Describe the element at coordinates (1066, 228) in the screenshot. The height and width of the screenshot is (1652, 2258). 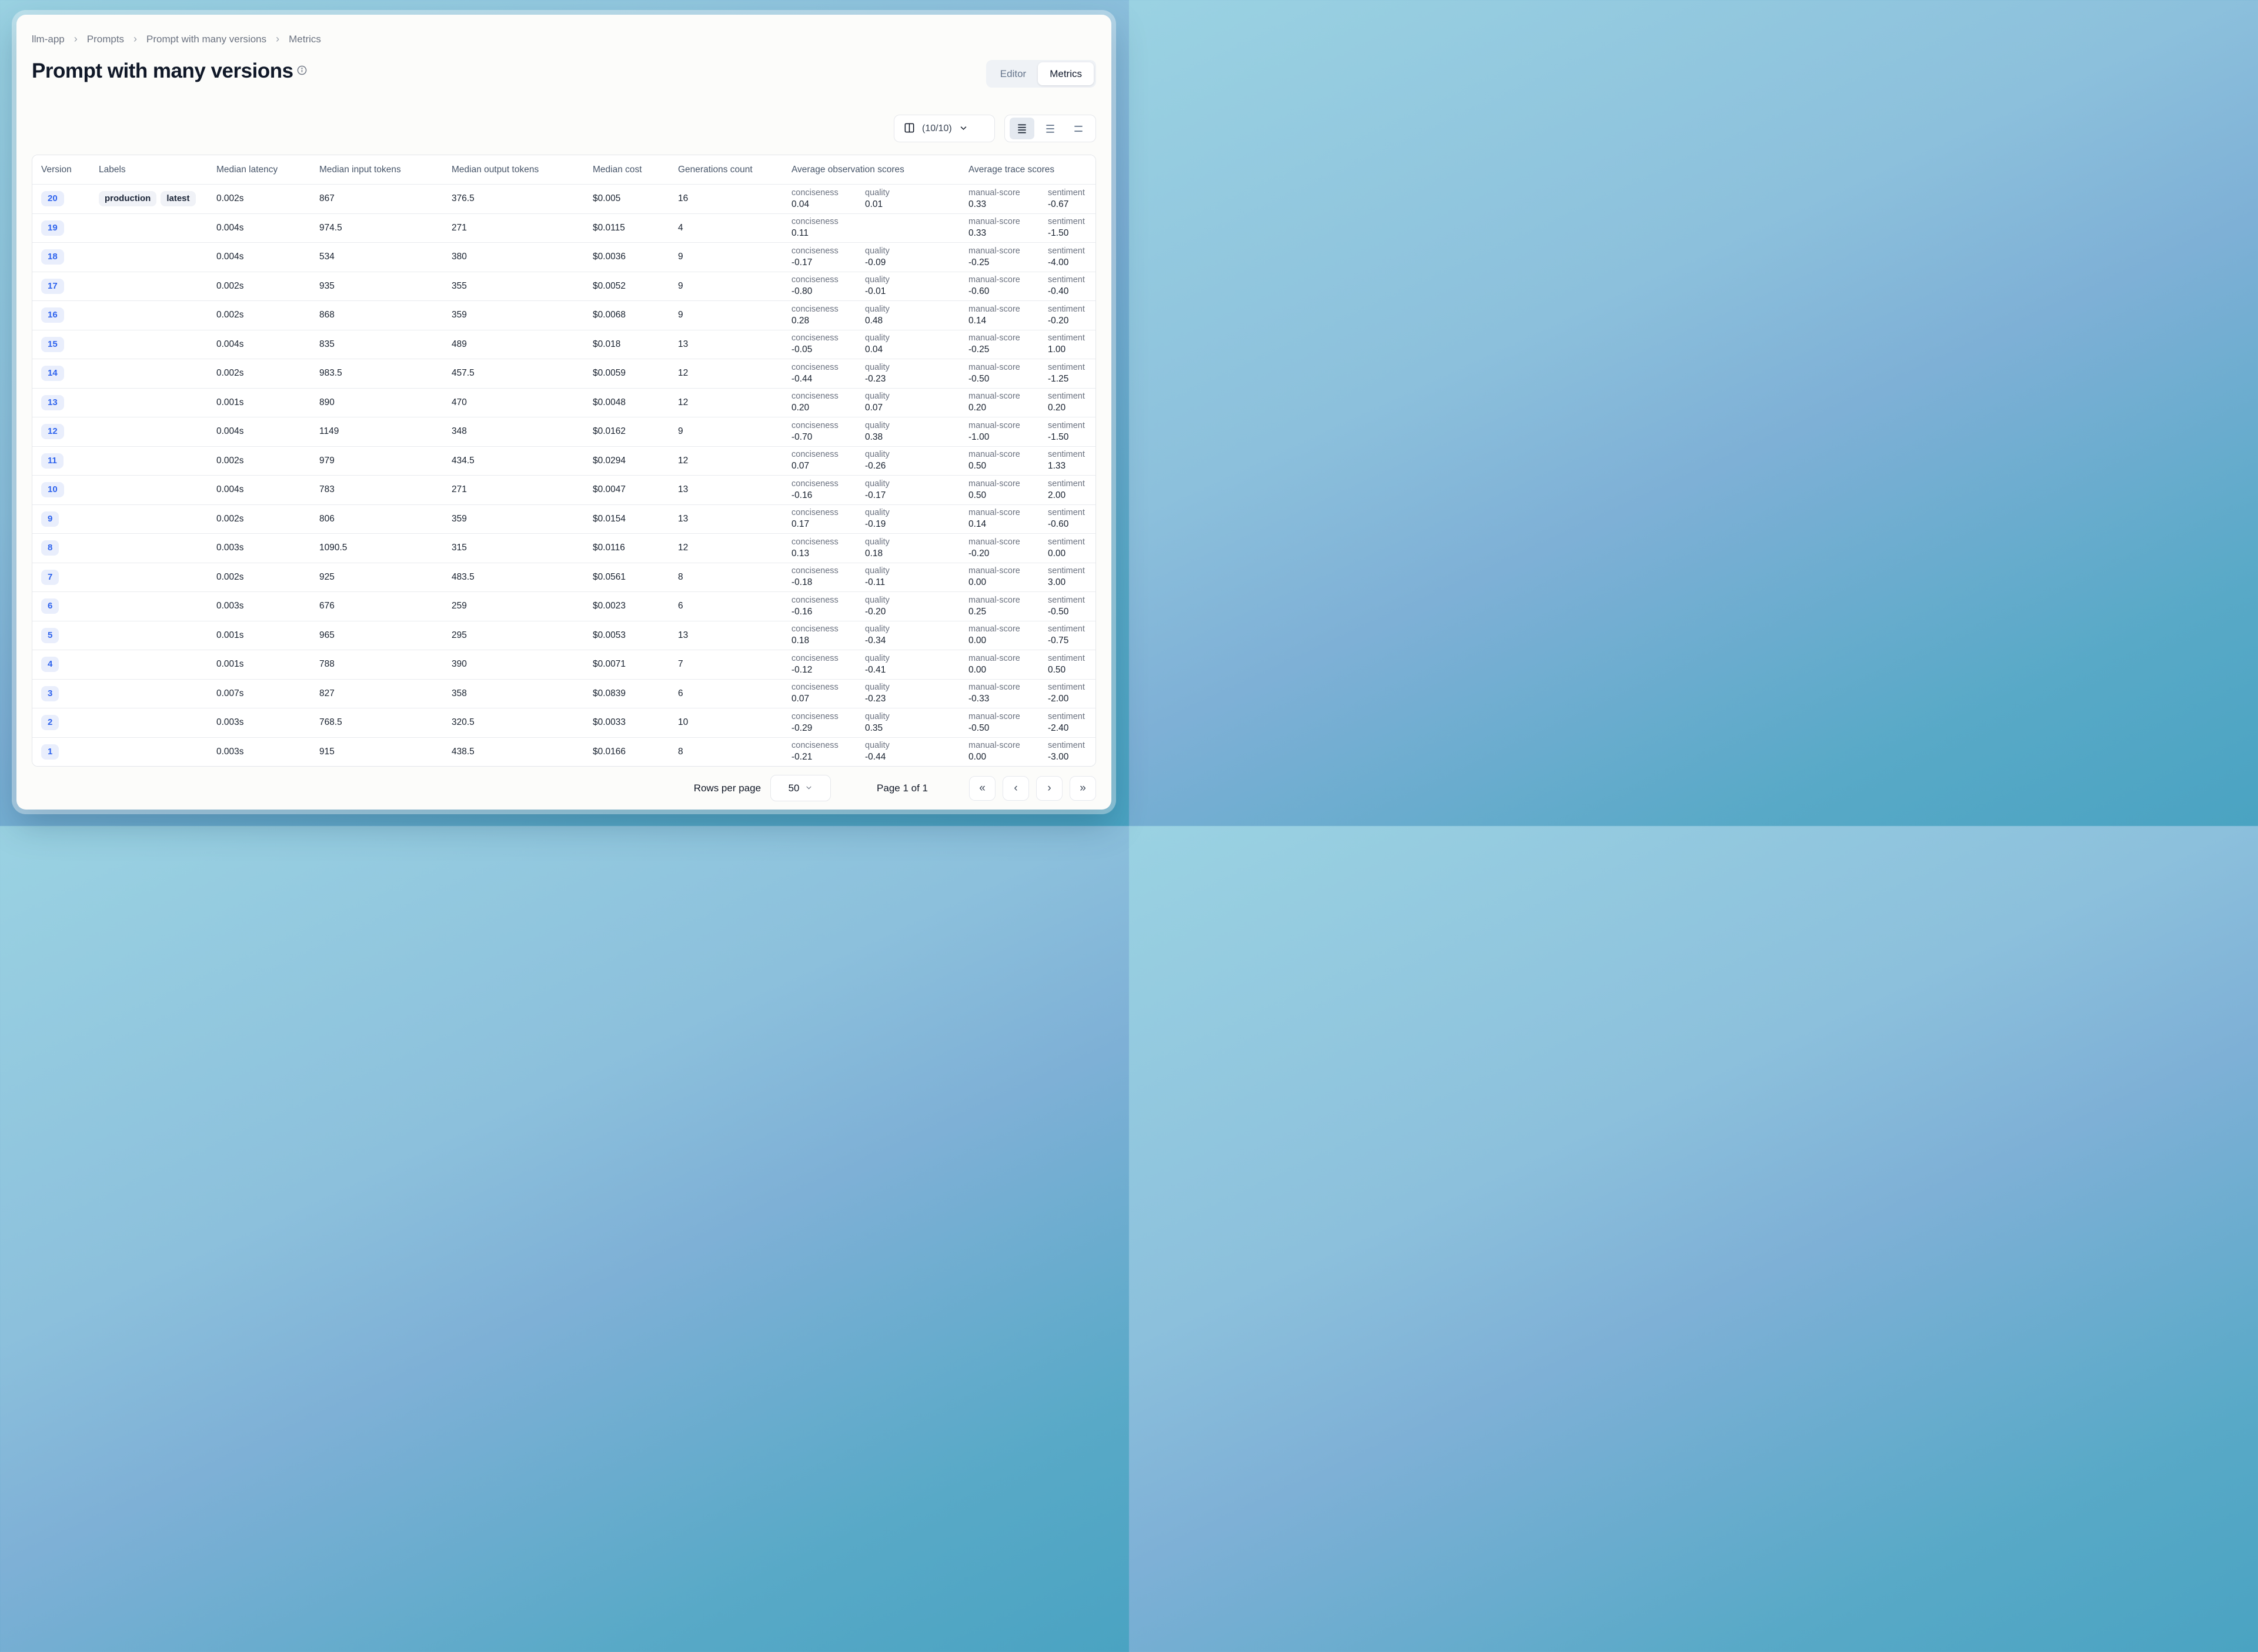
I see `score: sentiment -1.50` at that location.